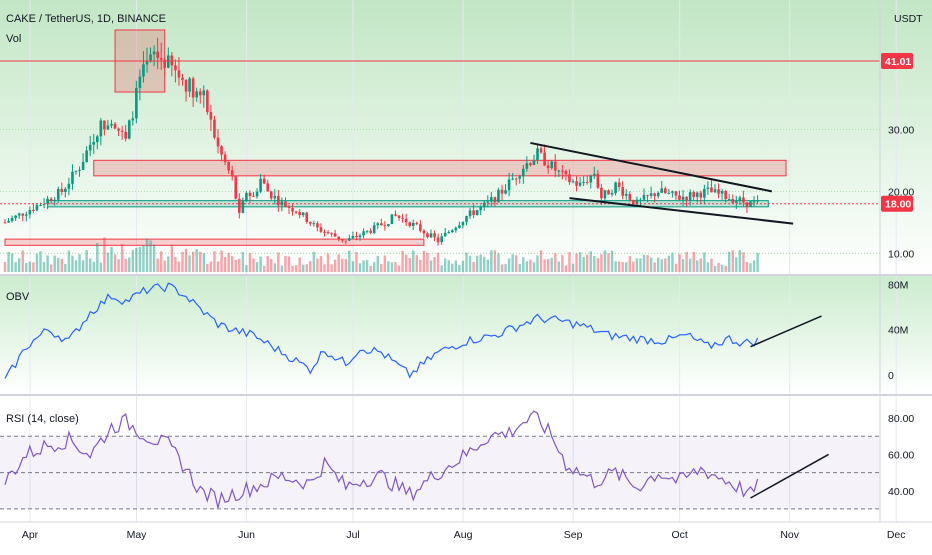 The height and width of the screenshot is (555, 932). Describe the element at coordinates (908, 19) in the screenshot. I see `currency-label: USDT` at that location.